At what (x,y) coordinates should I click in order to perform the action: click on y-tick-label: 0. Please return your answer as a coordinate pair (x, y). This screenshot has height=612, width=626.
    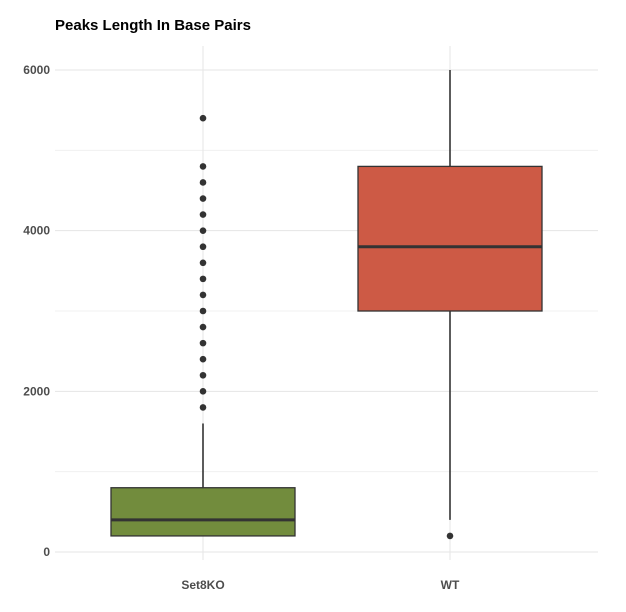
    Looking at the image, I should click on (46, 552).